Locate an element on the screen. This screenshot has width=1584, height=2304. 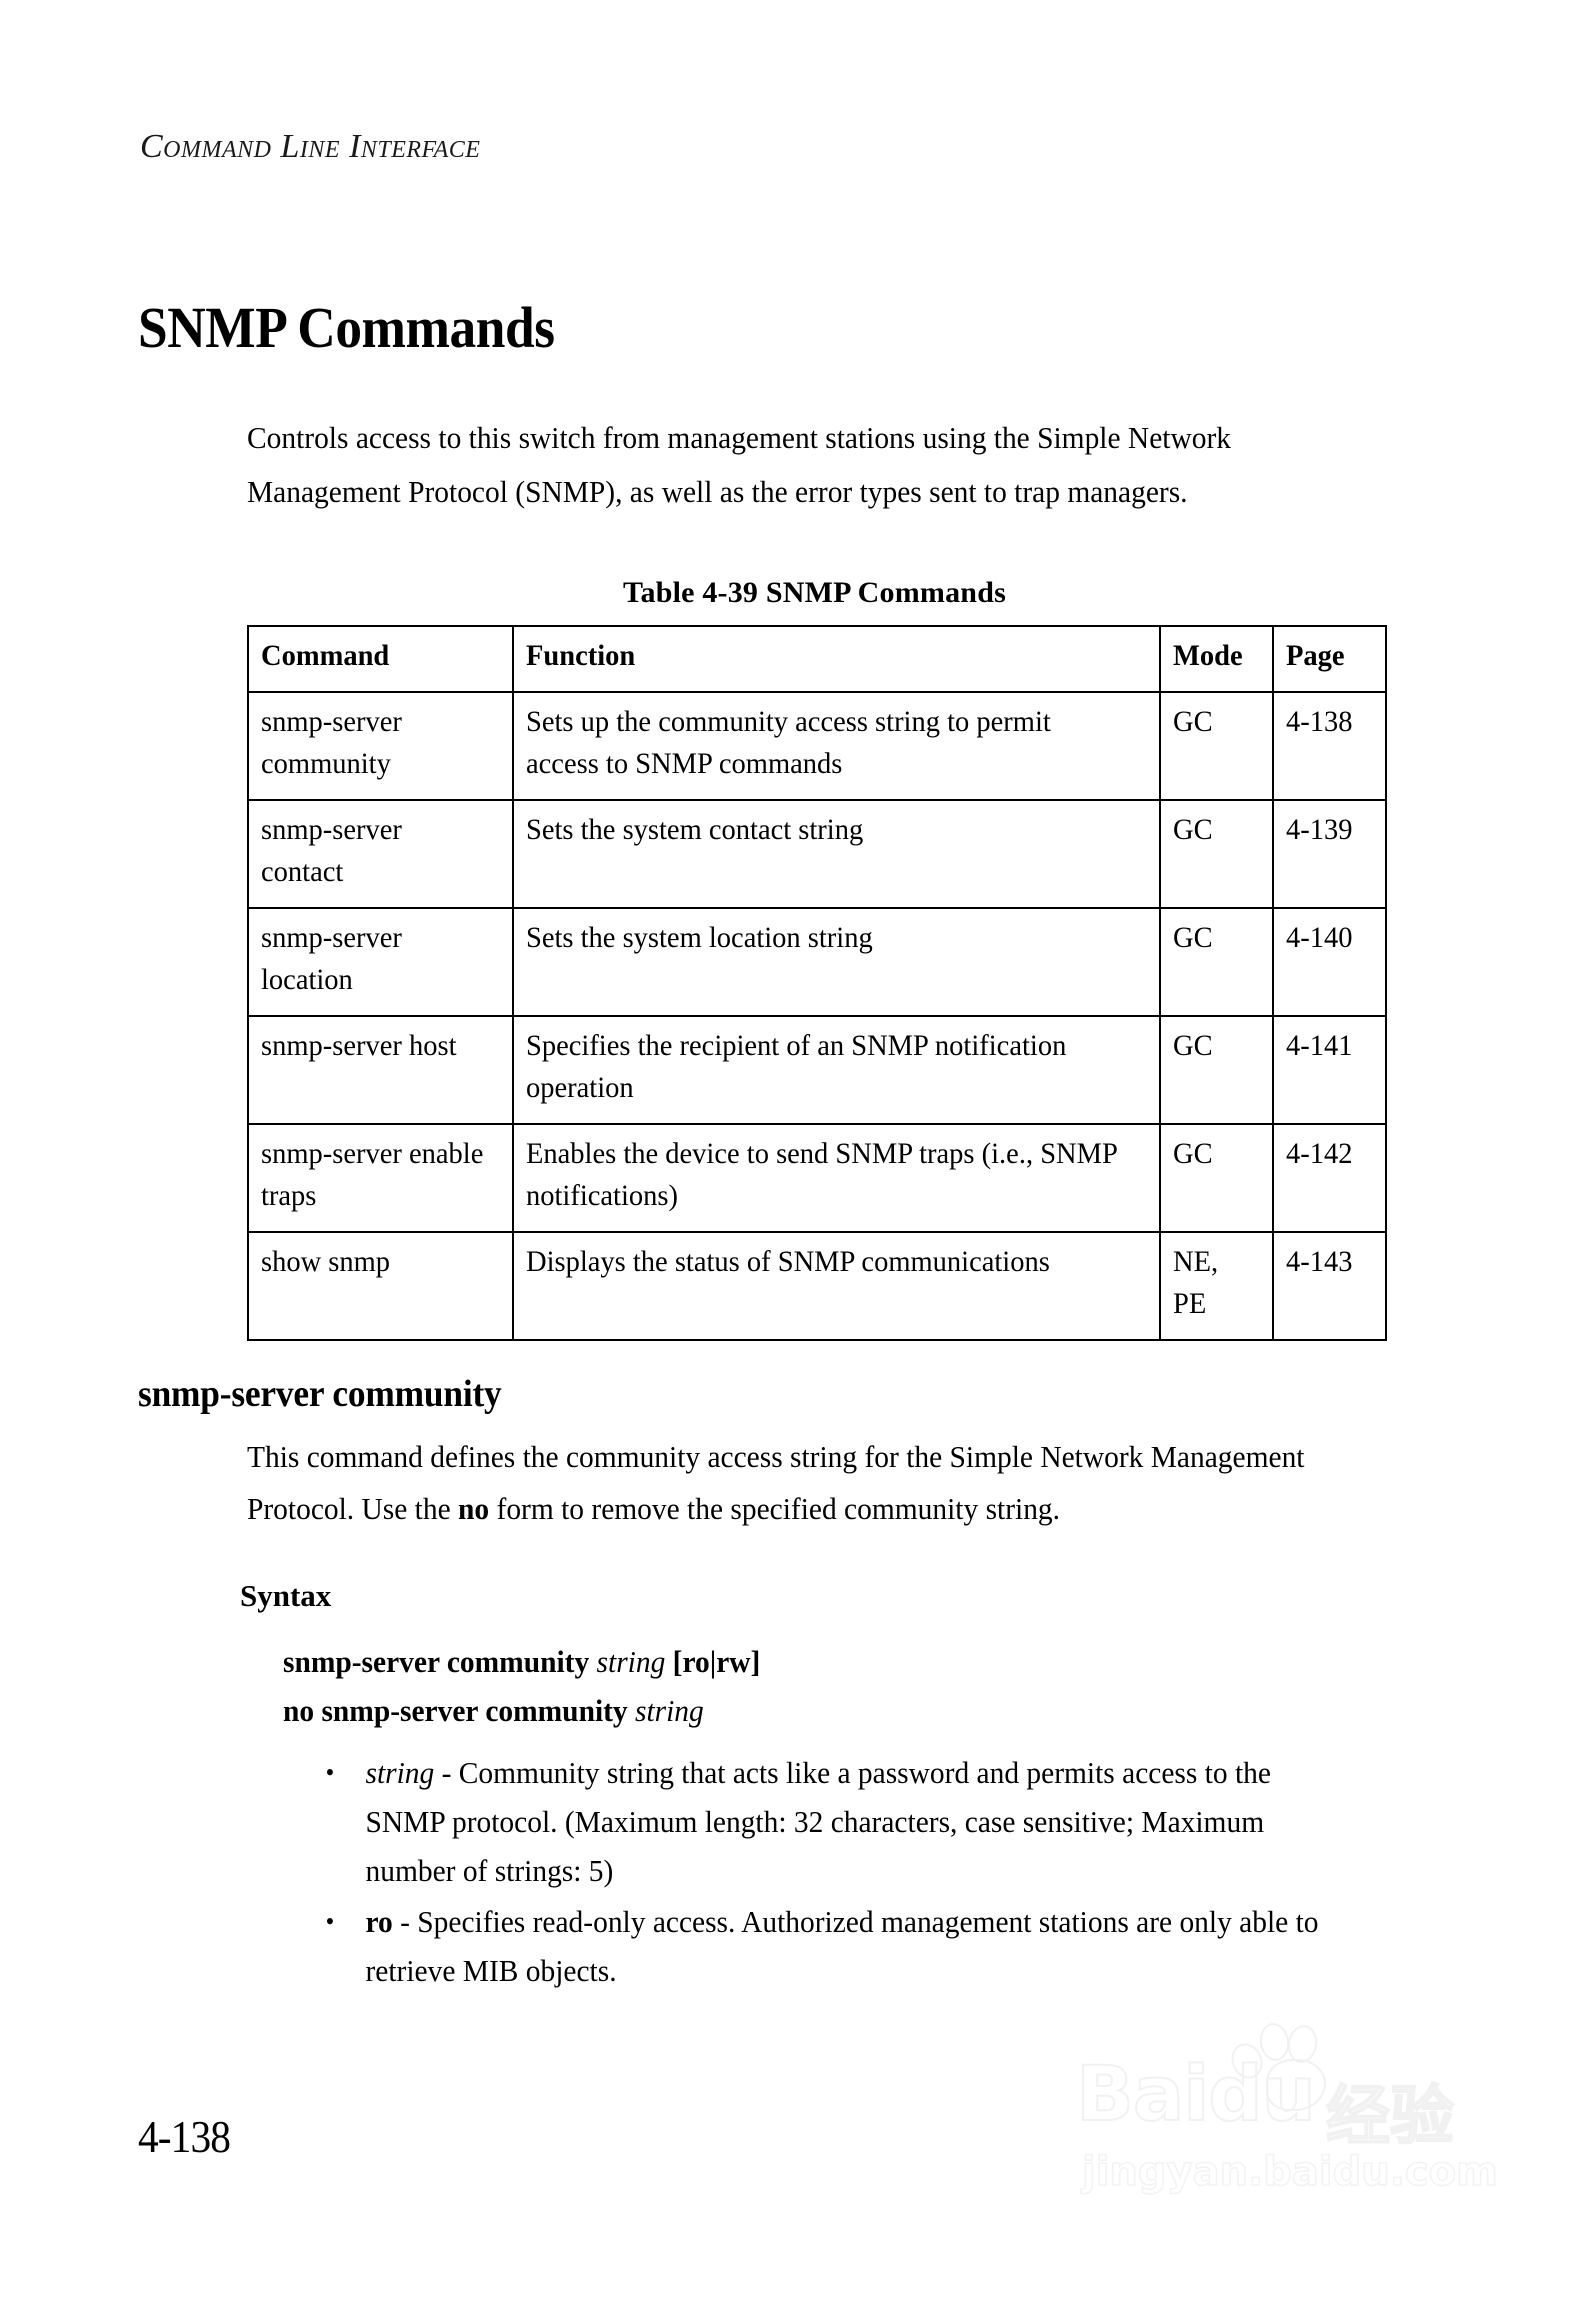
watermark-brand-suffix: du is located at coordinates (1262, 2093).